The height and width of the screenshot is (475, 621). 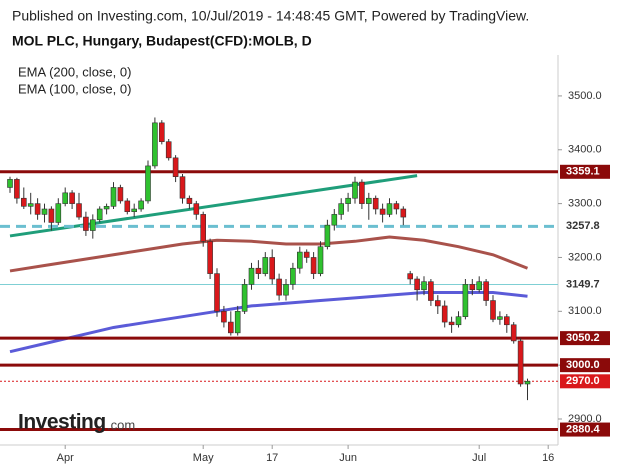 What do you see at coordinates (348, 458) in the screenshot?
I see `x-tick-label: Jun` at bounding box center [348, 458].